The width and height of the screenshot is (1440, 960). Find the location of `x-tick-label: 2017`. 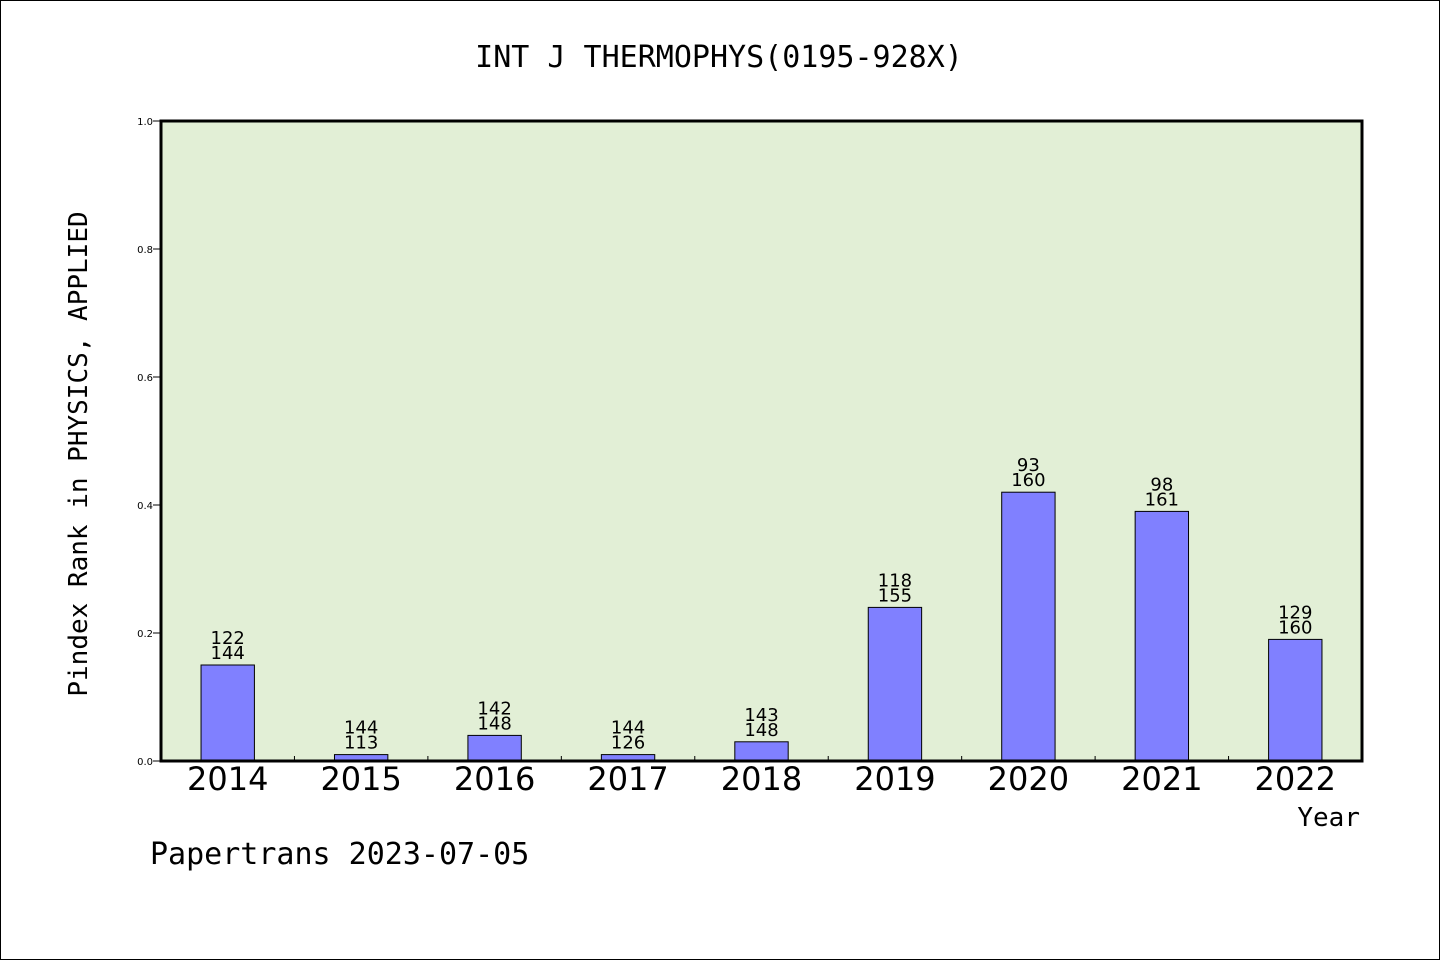

x-tick-label: 2017 is located at coordinates (627, 779).